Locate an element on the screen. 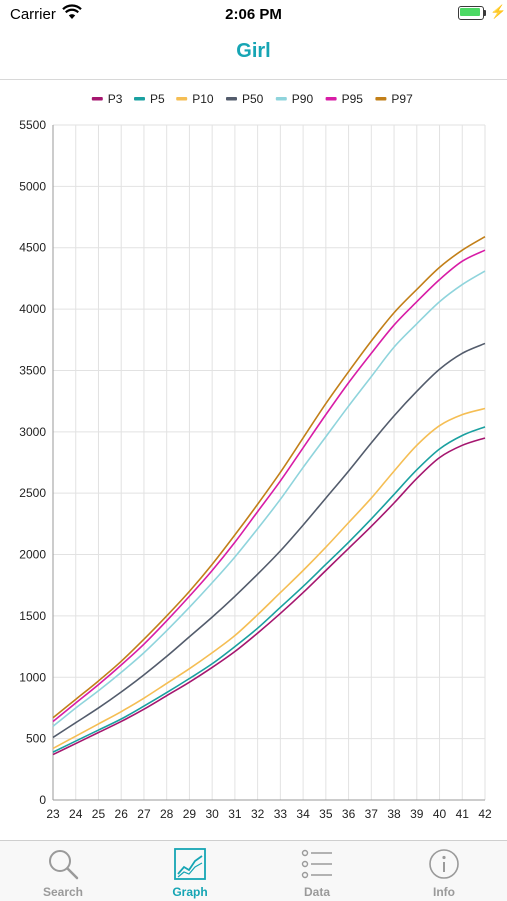 This screenshot has height=901, width=507. status-bar: Carrier 2:06 PM ⚡ is located at coordinates (253, 14).